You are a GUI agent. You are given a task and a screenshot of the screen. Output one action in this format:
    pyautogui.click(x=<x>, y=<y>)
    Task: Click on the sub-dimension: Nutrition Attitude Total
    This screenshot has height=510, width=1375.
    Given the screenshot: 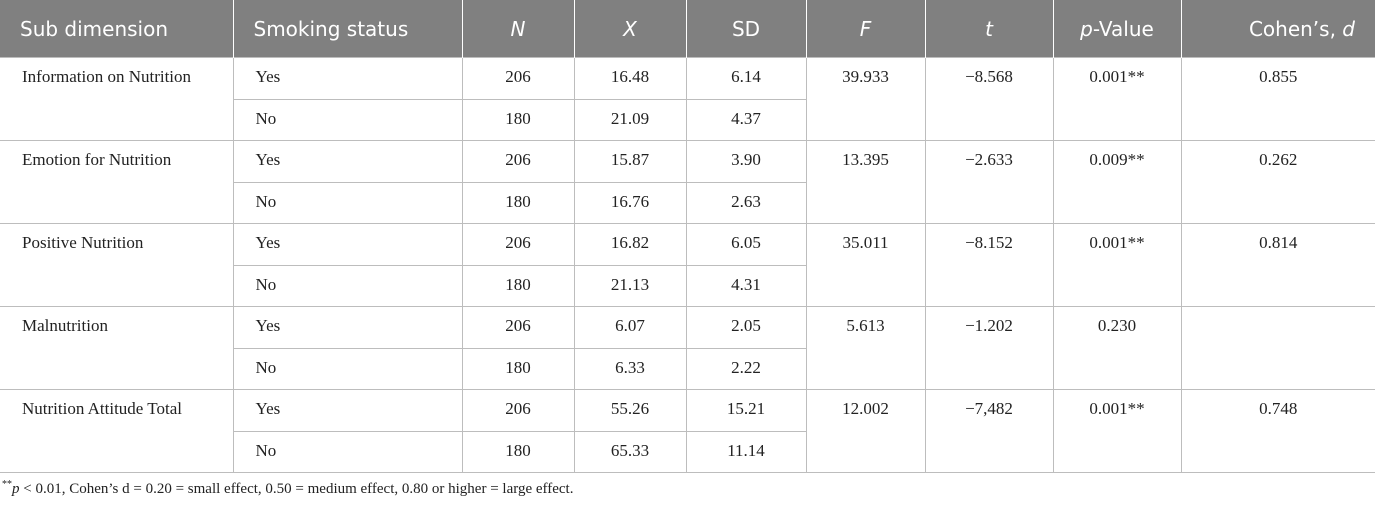 What is the action you would take?
    pyautogui.click(x=117, y=431)
    